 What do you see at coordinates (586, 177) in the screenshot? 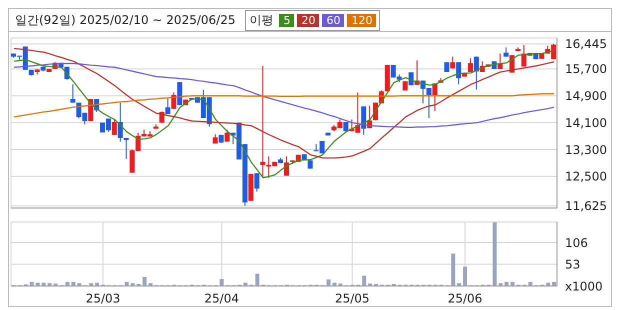
I see `y-tick-label: 12,500` at bounding box center [586, 177].